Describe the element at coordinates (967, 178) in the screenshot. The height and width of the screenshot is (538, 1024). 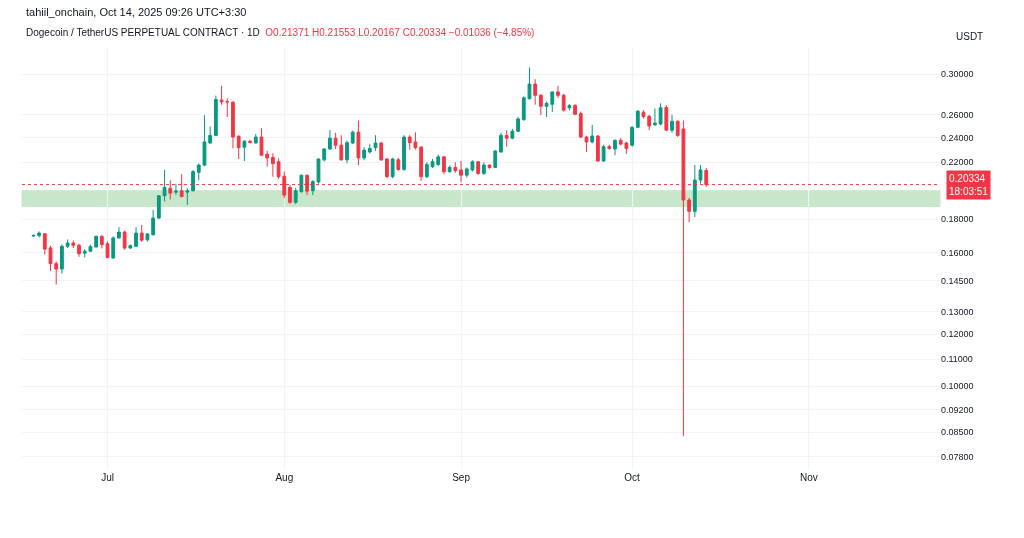
I see `ref-line-label: 0.20334` at that location.